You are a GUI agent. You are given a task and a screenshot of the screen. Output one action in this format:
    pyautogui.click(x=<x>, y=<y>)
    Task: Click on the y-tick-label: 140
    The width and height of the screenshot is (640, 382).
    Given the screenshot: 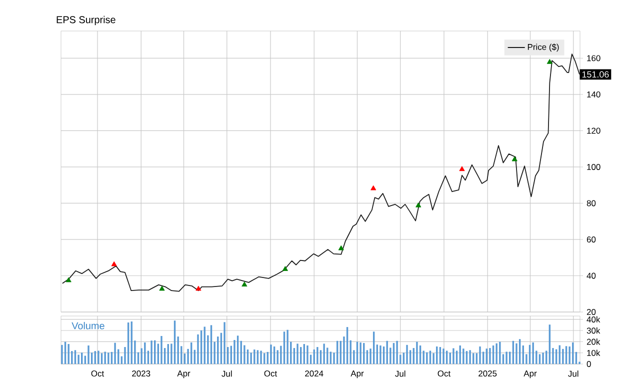 What is the action you would take?
    pyautogui.click(x=593, y=94)
    